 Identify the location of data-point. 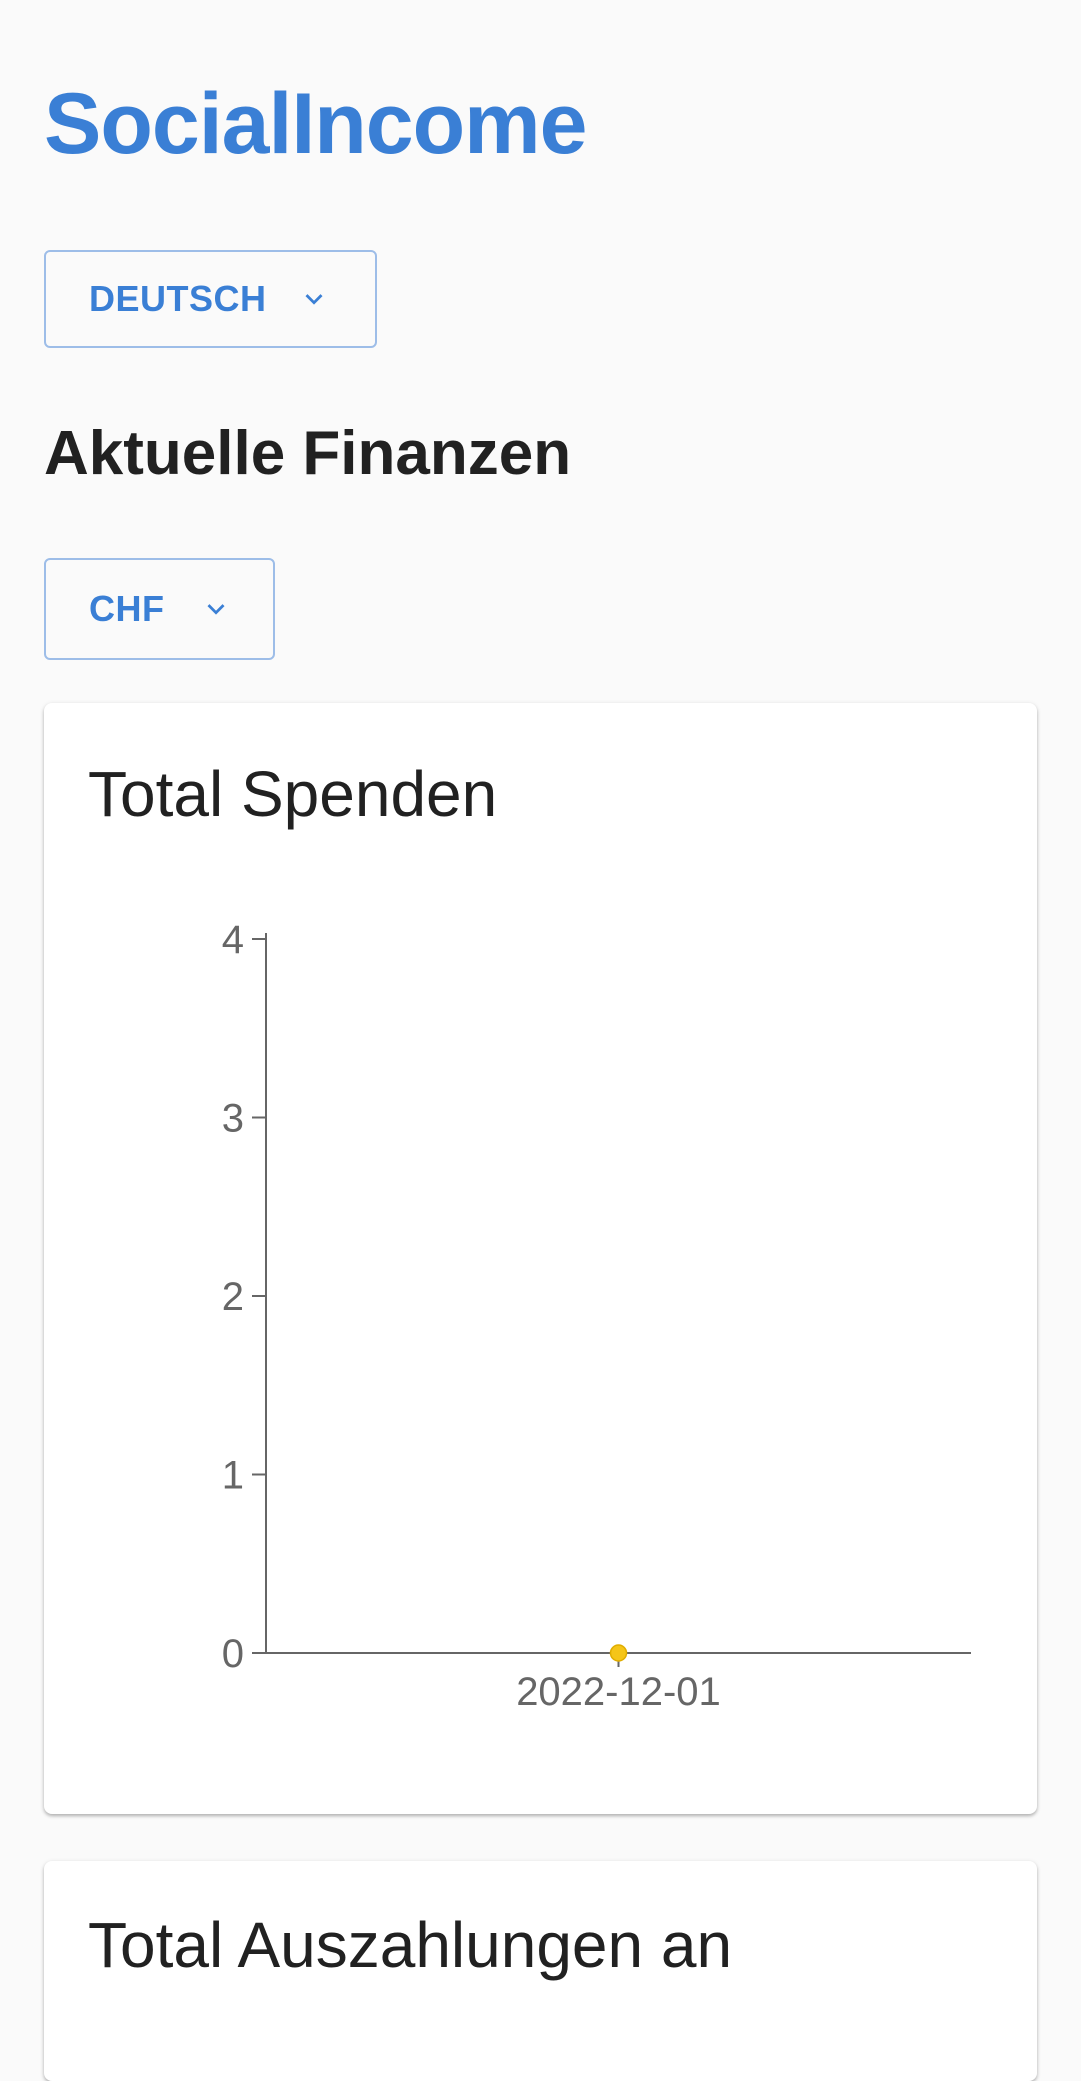
(618, 1653).